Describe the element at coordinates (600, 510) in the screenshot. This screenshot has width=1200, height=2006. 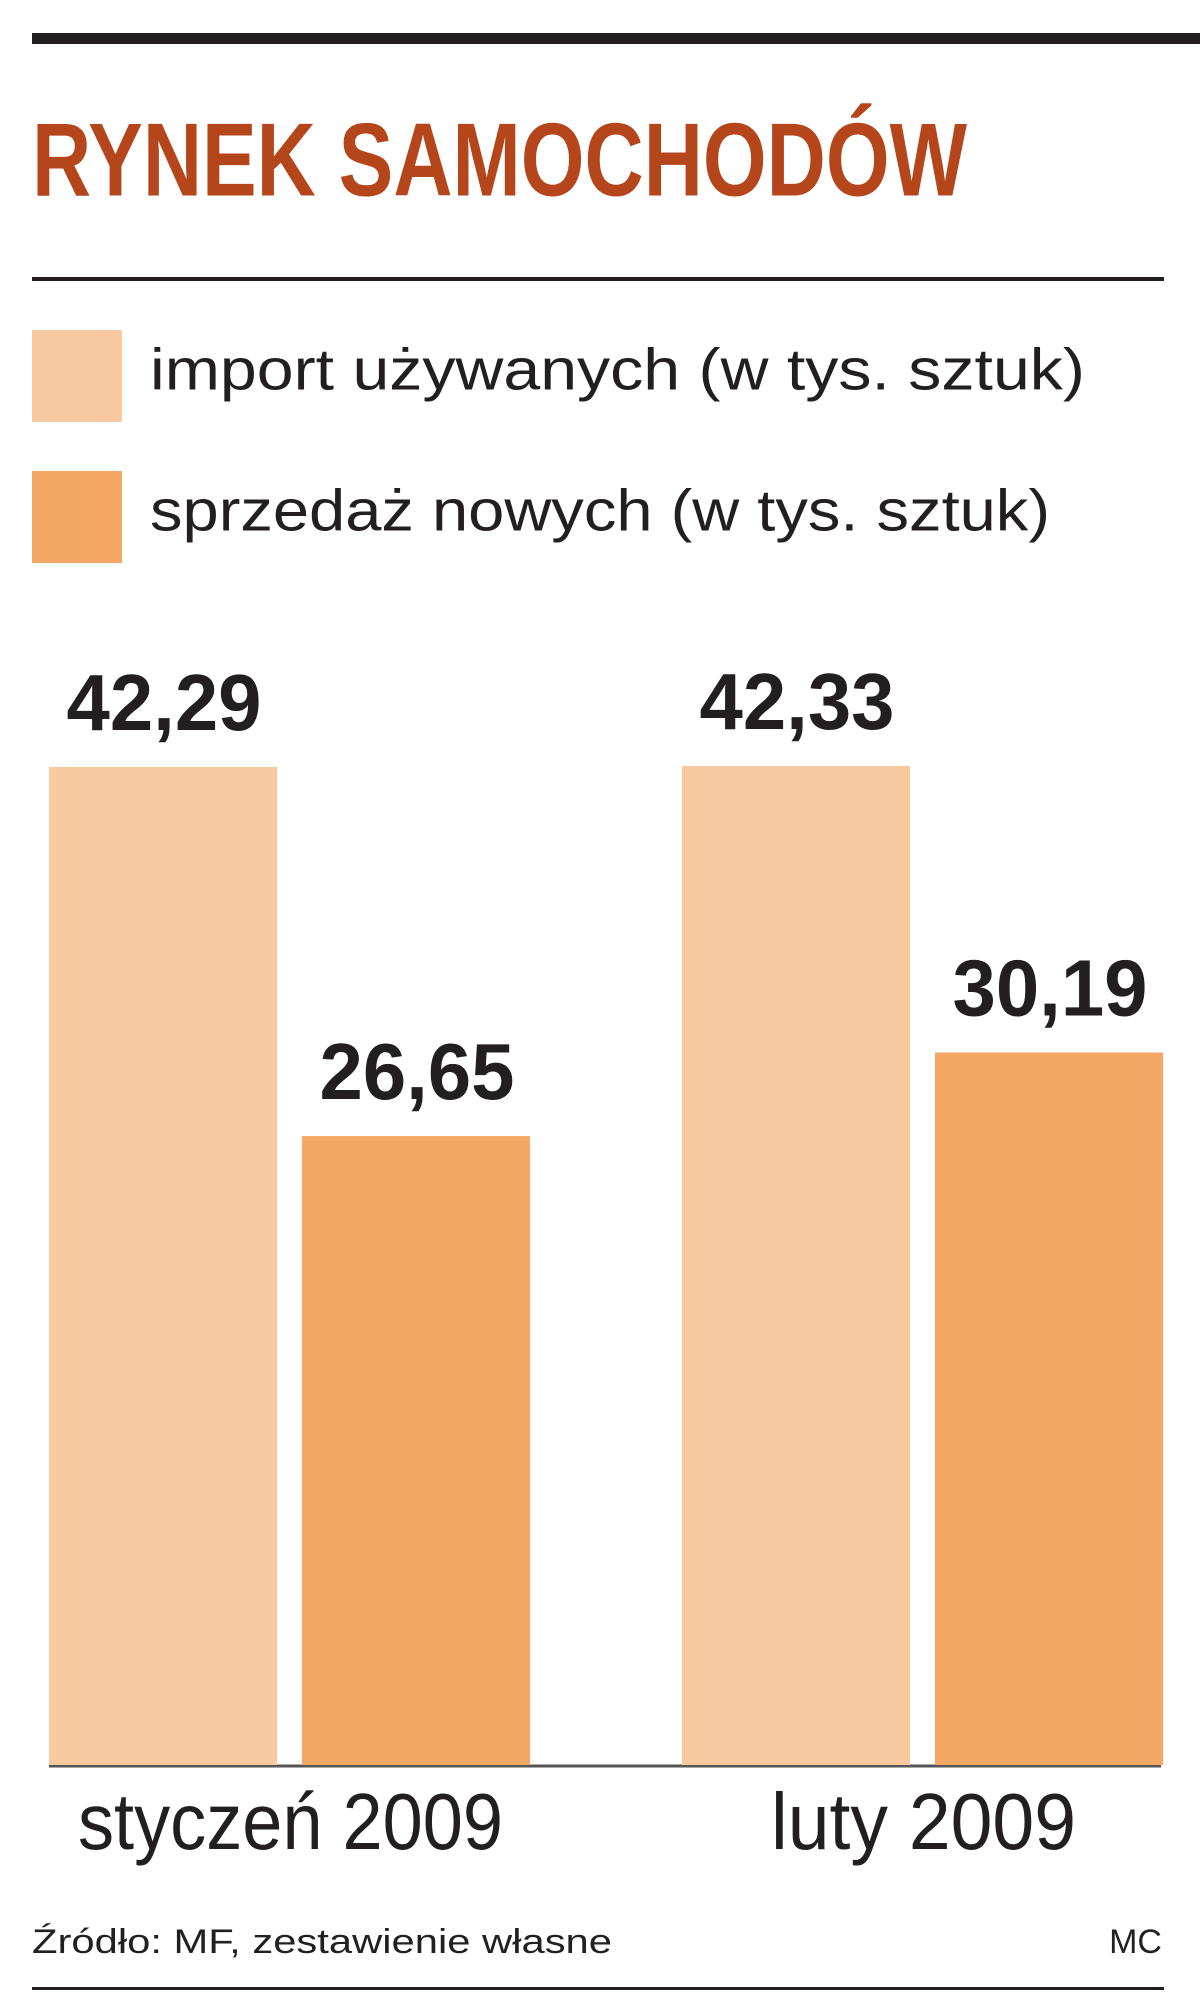
I see `legend-label: sprzedaż nowych (w tys. sztuk)` at that location.